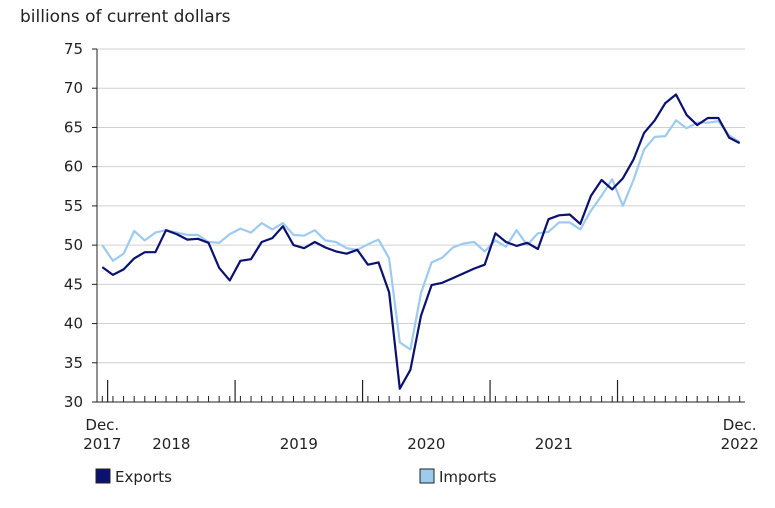 The image size is (775, 508). What do you see at coordinates (296, 477) in the screenshot?
I see `legend: Exports Imports` at bounding box center [296, 477].